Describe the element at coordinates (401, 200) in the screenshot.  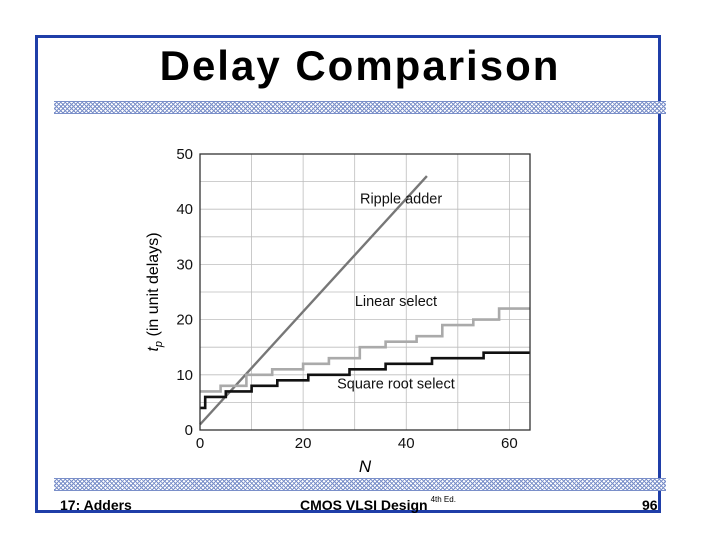
I see `series-label-1: Ripple adder` at that location.